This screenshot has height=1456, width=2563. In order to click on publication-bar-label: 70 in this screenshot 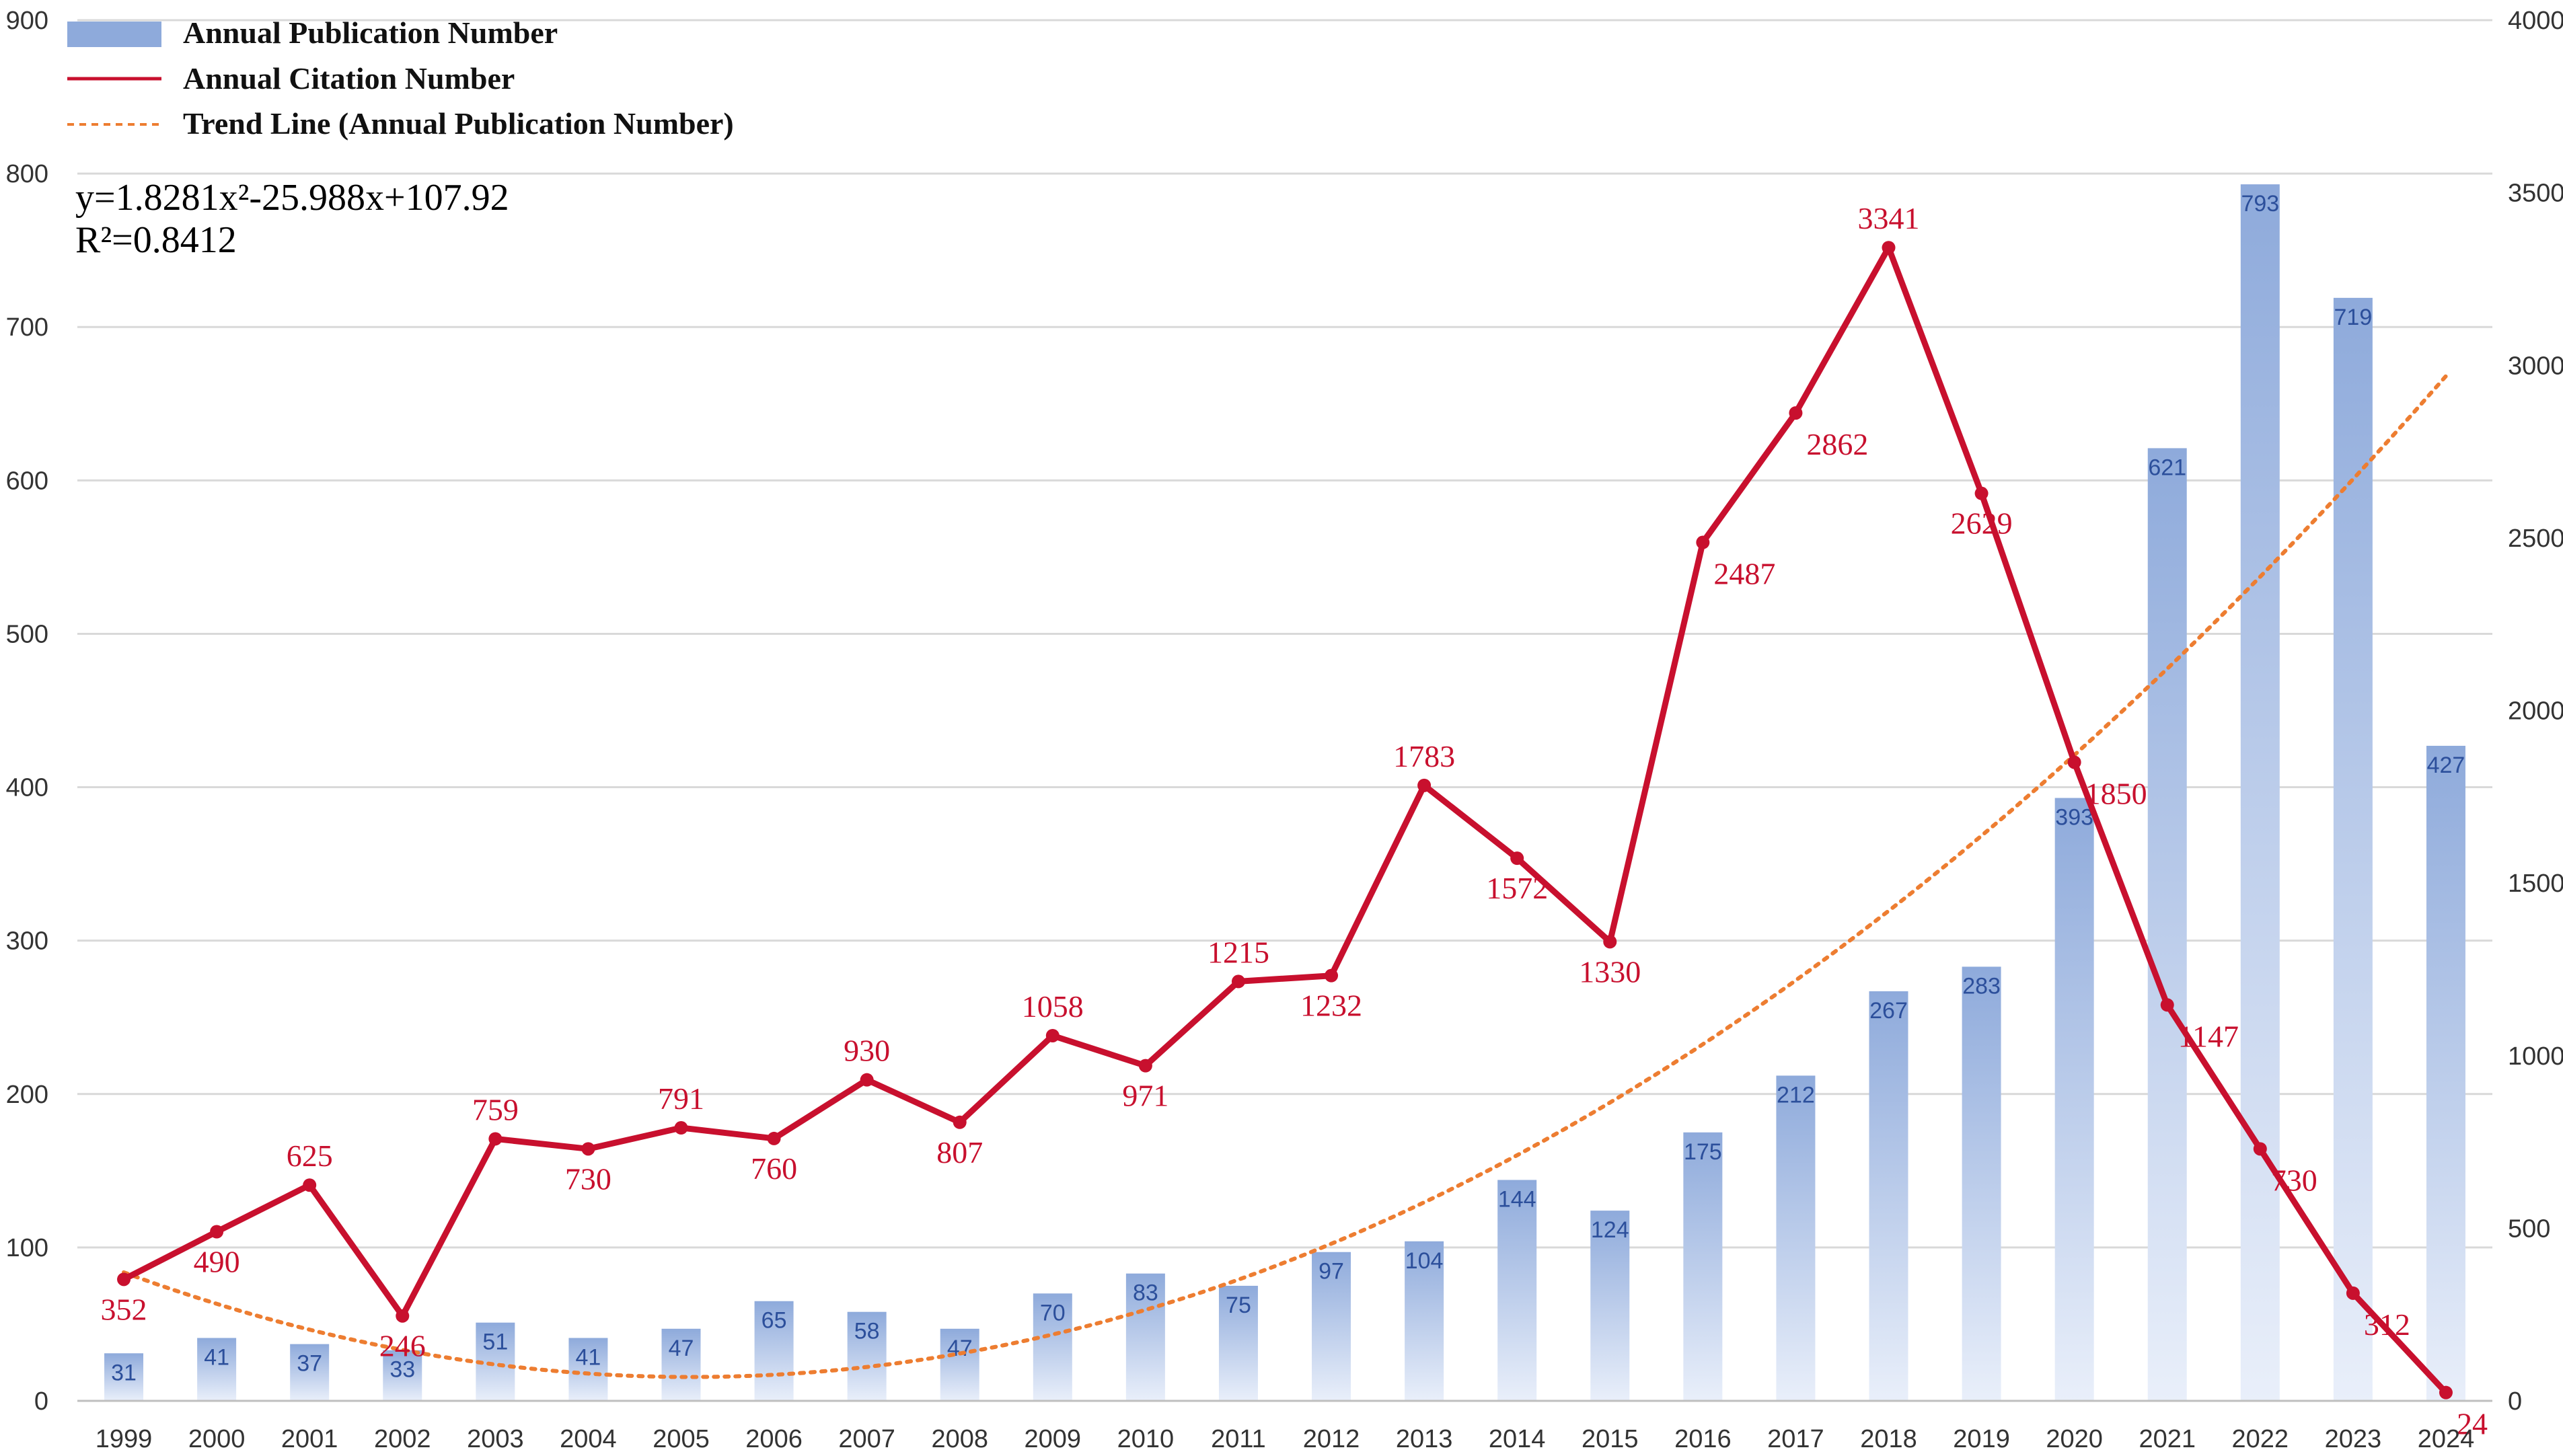, I will do `click(1053, 1313)`.